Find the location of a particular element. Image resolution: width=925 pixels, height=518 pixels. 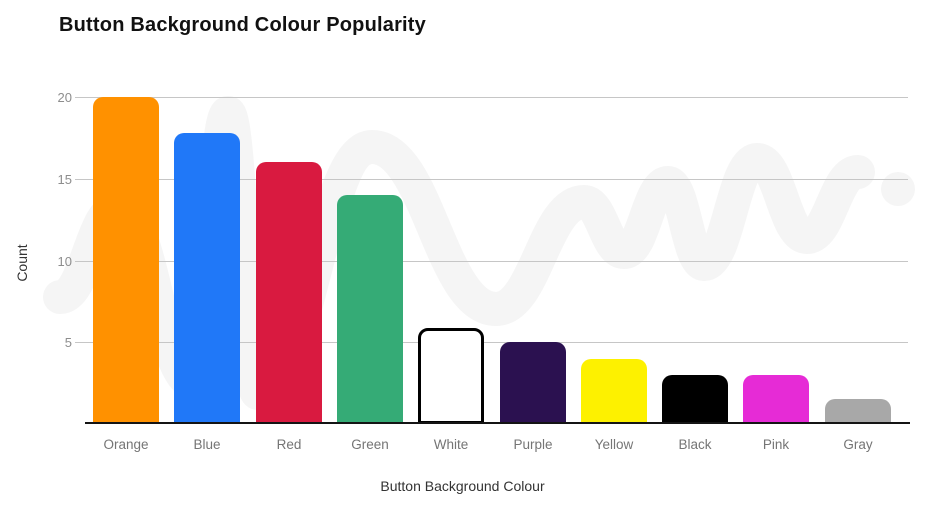

bar-white is located at coordinates (451, 376).